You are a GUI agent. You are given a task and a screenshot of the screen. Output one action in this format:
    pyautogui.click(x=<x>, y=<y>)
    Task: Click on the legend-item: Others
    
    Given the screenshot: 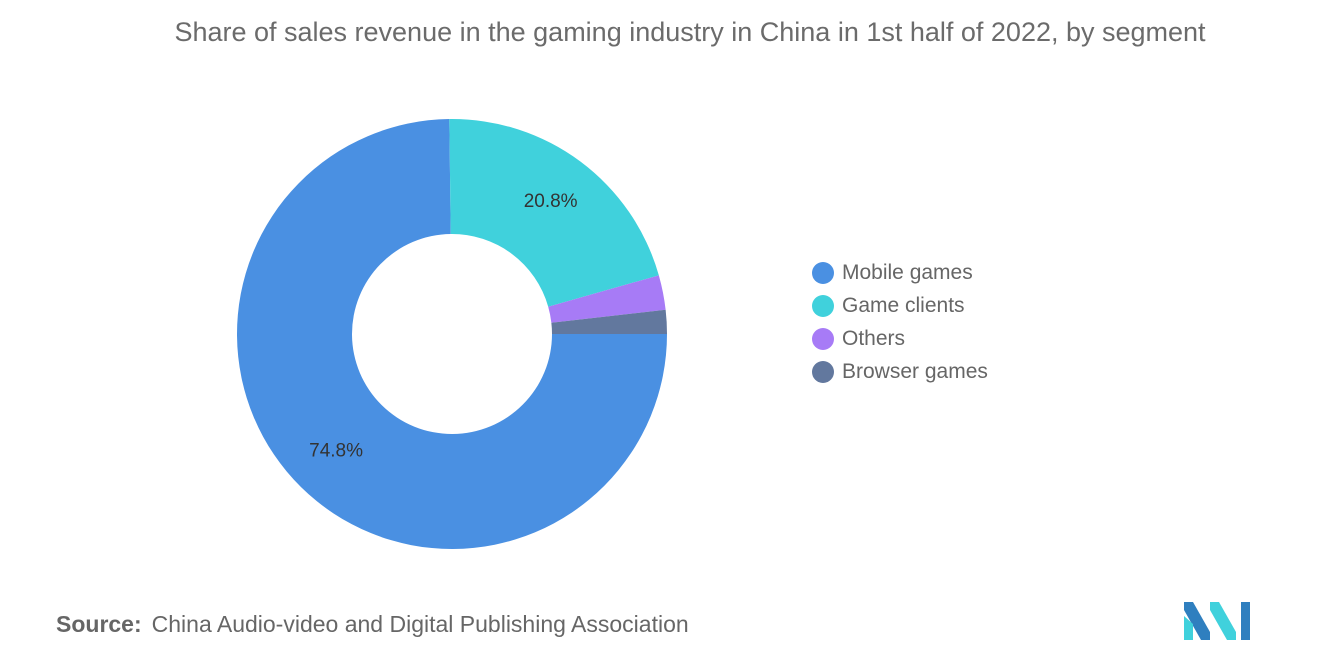 What is the action you would take?
    pyautogui.click(x=900, y=338)
    